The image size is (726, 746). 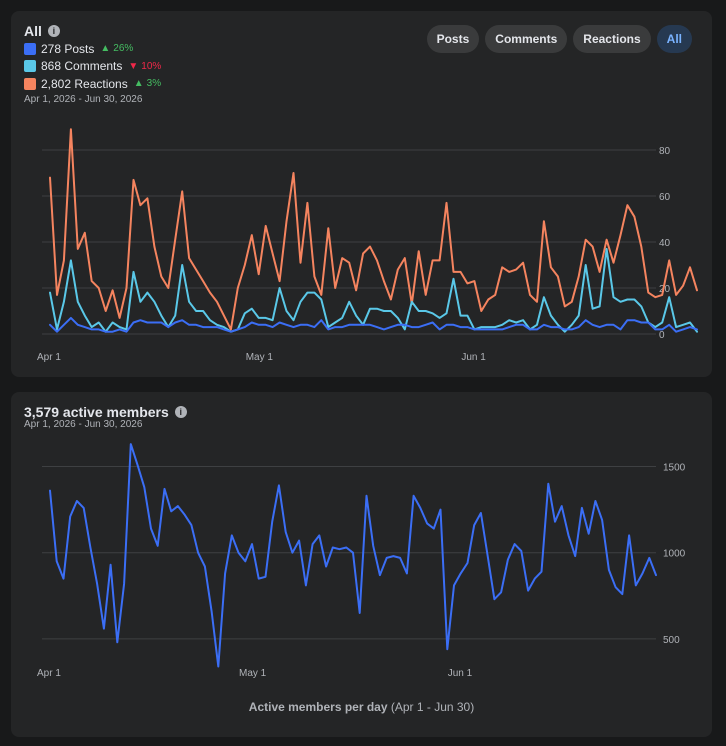 What do you see at coordinates (665, 197) in the screenshot?
I see `y-tick-label: 60` at bounding box center [665, 197].